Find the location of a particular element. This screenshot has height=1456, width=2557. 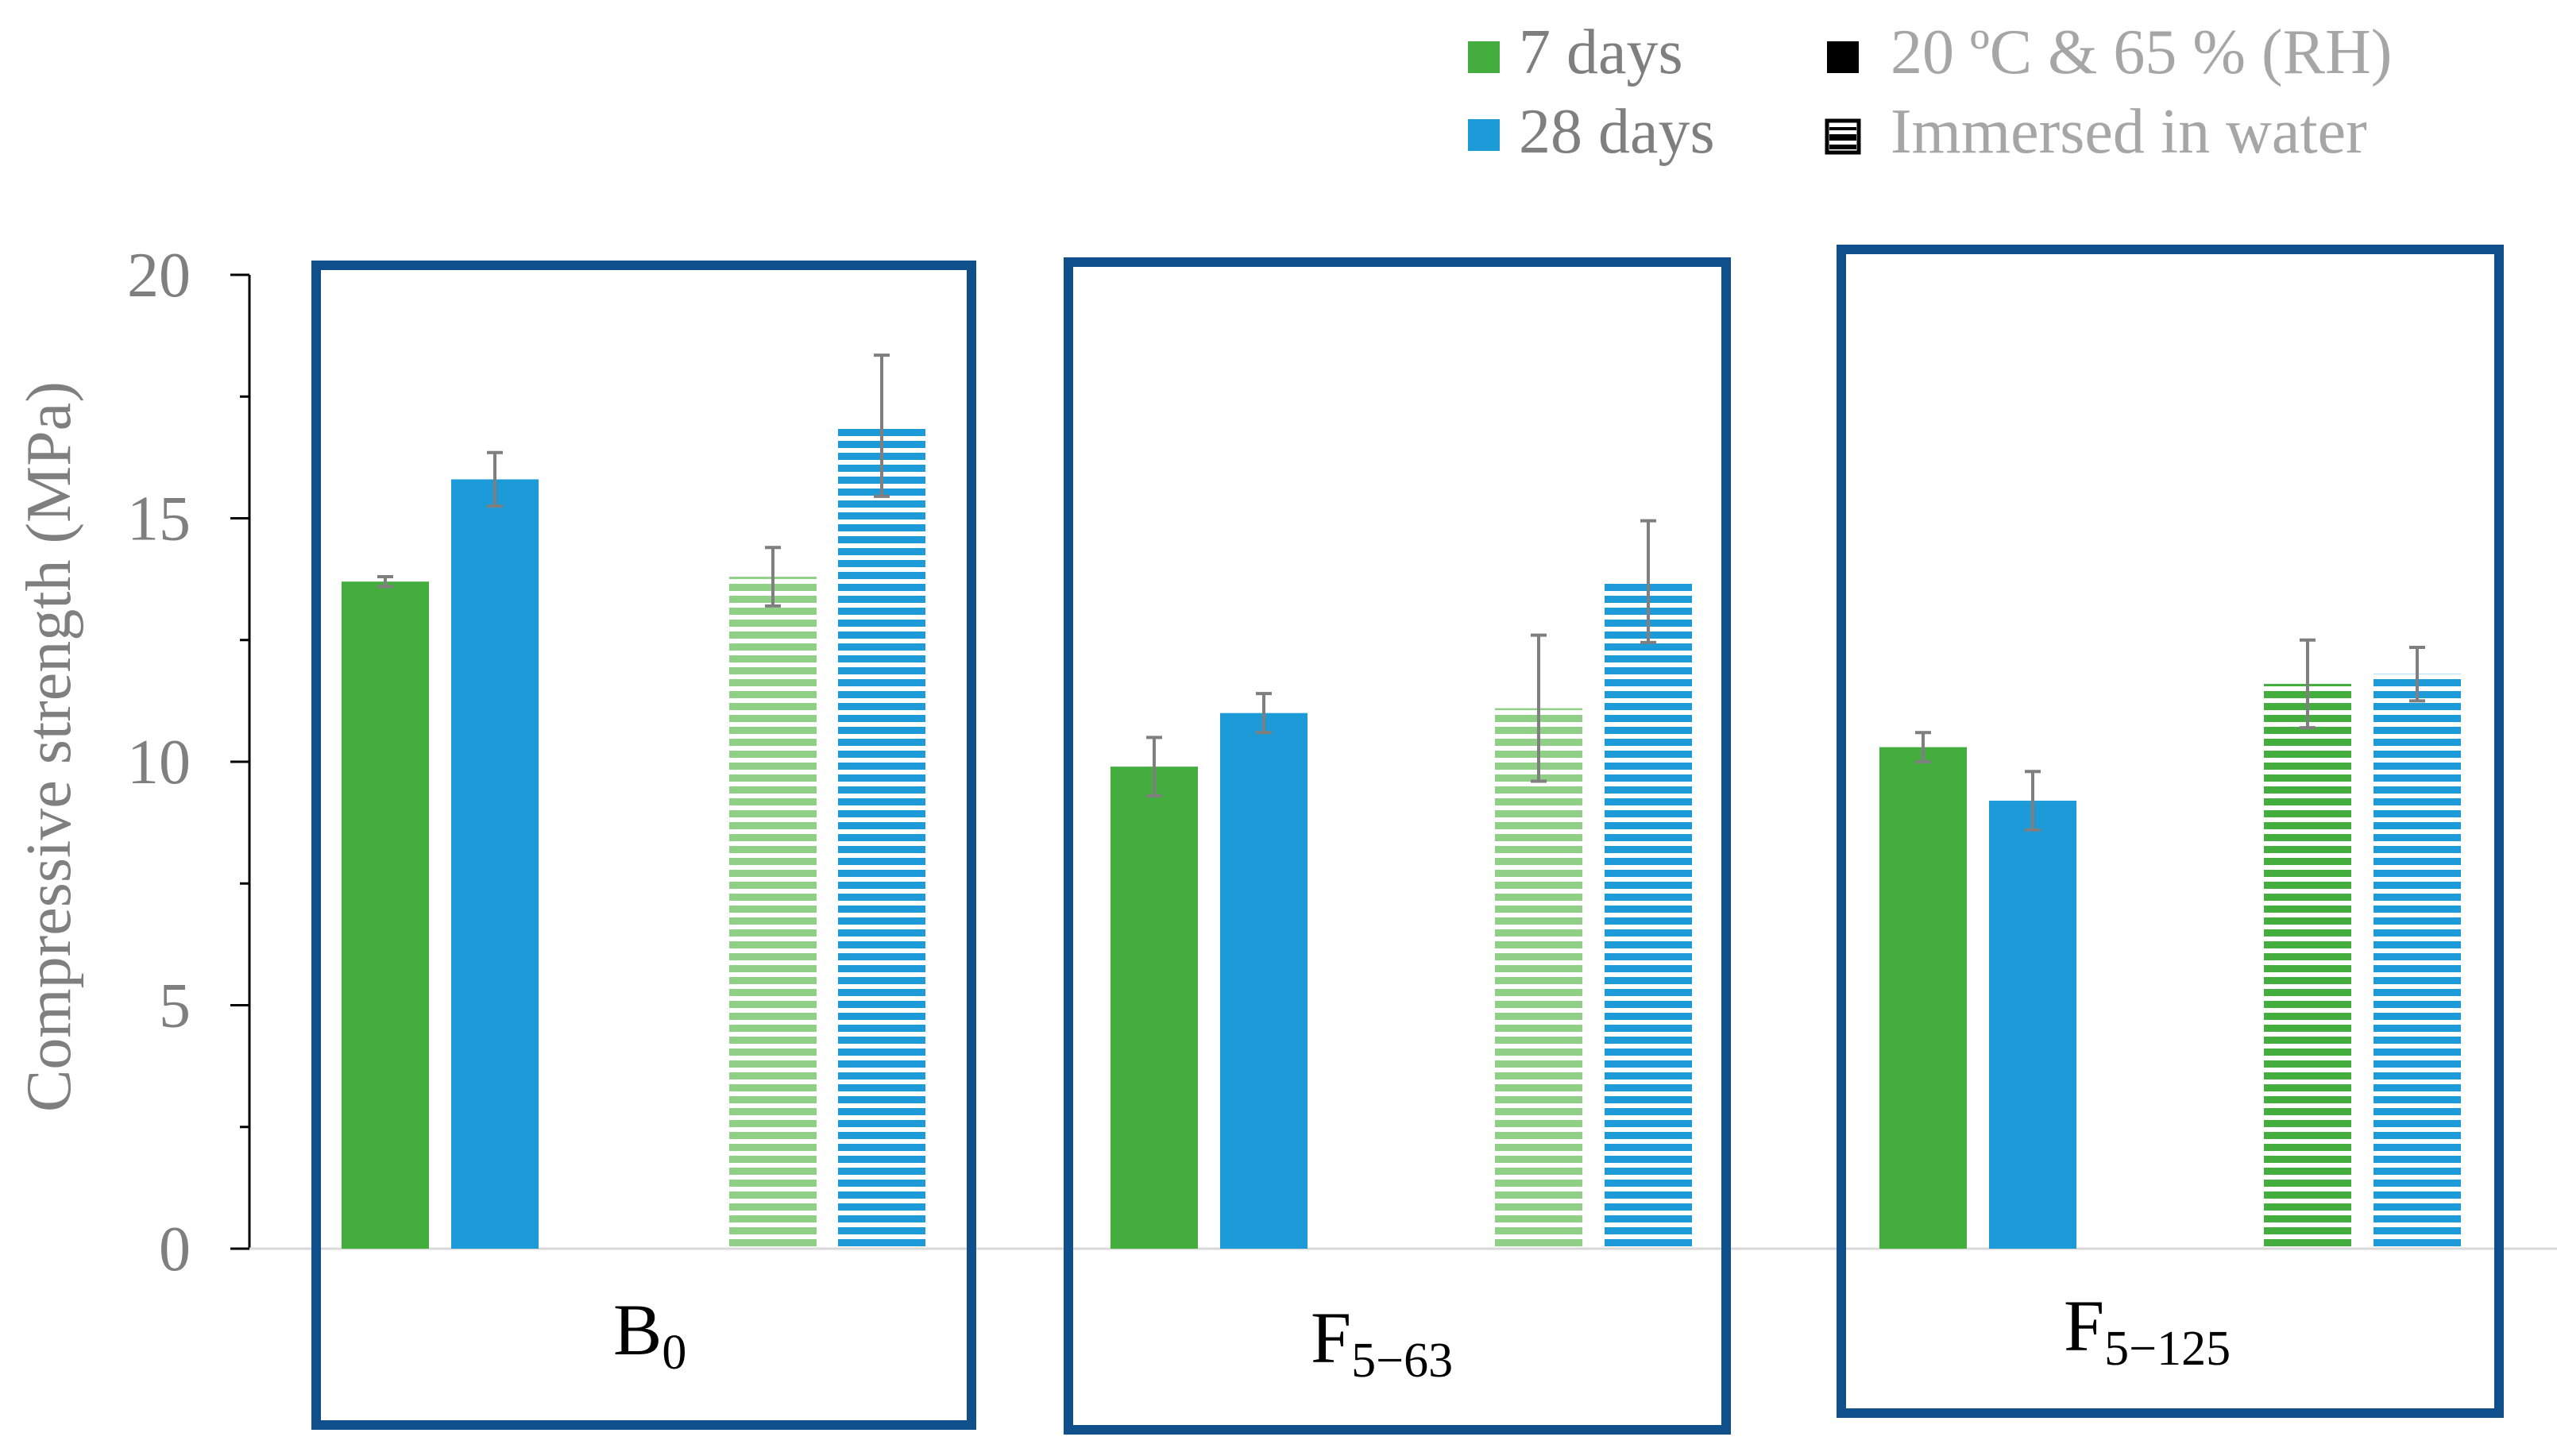

group-label-b0: B0 is located at coordinates (649, 1334).